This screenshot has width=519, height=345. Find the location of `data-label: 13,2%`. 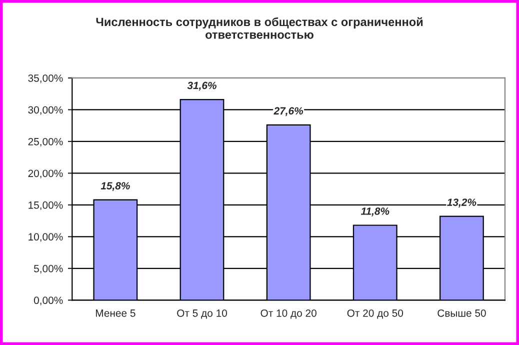

data-label: 13,2% is located at coordinates (461, 203).